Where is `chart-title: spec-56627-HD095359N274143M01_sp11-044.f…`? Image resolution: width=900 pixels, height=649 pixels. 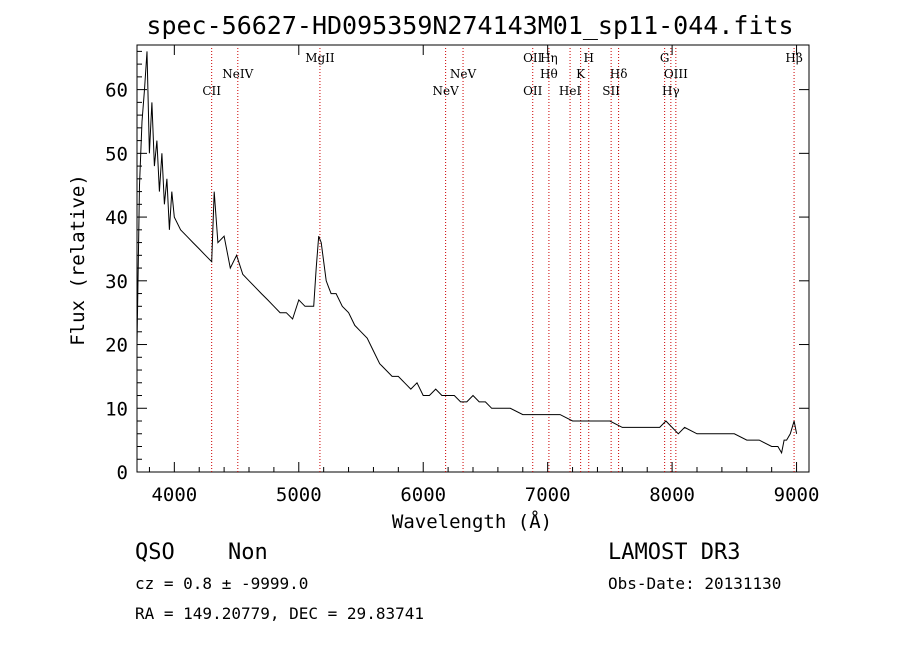 chart-title: spec-56627-HD095359N274143M01_sp11-044.f… is located at coordinates (469, 25).